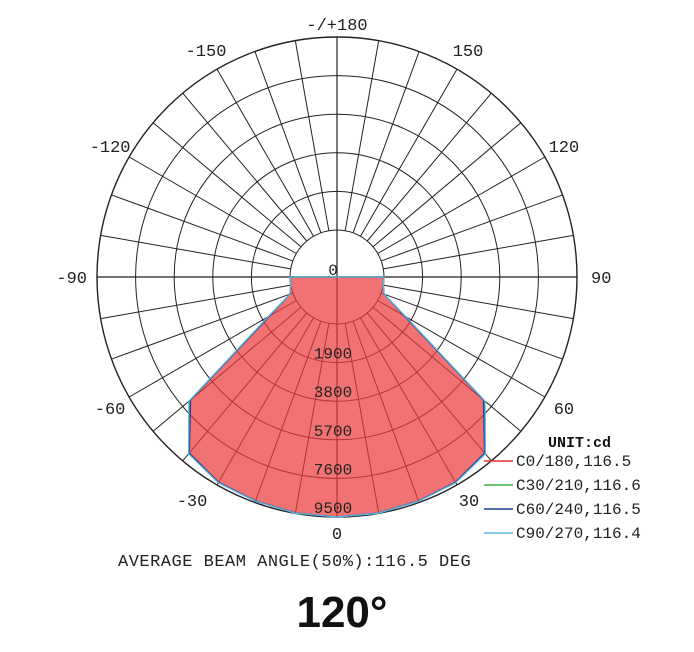 This screenshot has height=652, width=694. What do you see at coordinates (337, 535) in the screenshot?
I see `angle-tick-label: 0` at bounding box center [337, 535].